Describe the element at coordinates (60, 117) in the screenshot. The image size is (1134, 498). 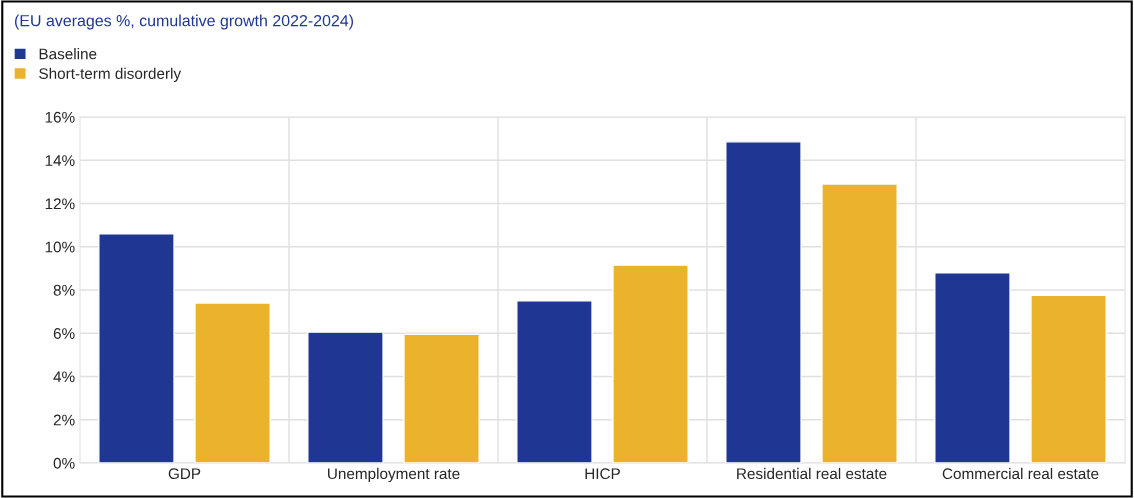
I see `y-tick-label: 16%` at that location.